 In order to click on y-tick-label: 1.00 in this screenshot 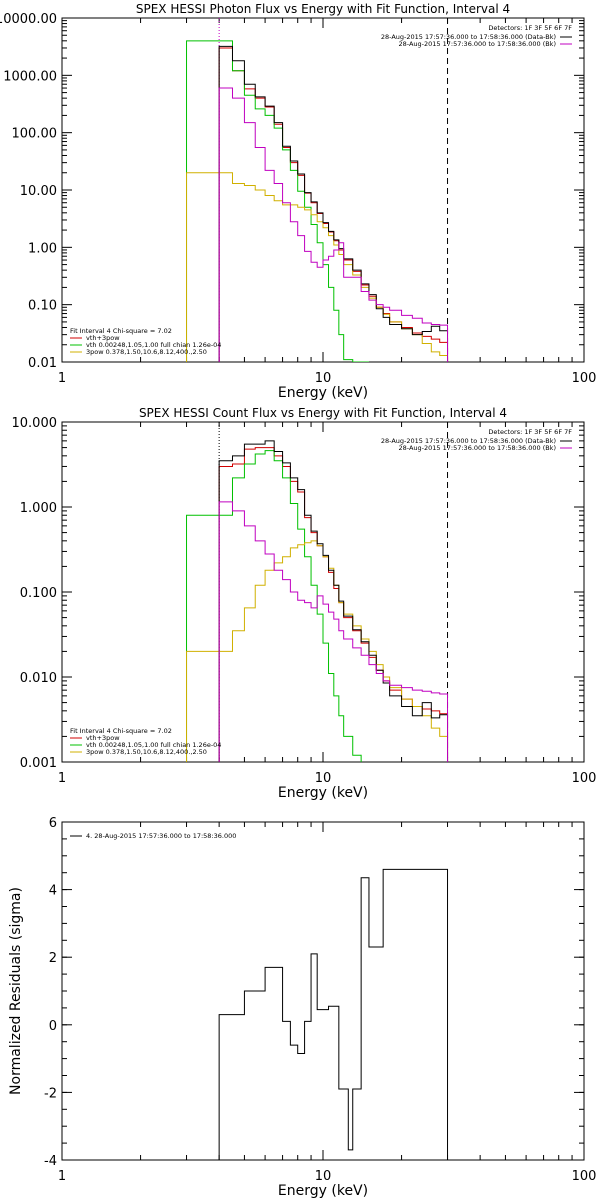, I will do `click(42, 248)`.